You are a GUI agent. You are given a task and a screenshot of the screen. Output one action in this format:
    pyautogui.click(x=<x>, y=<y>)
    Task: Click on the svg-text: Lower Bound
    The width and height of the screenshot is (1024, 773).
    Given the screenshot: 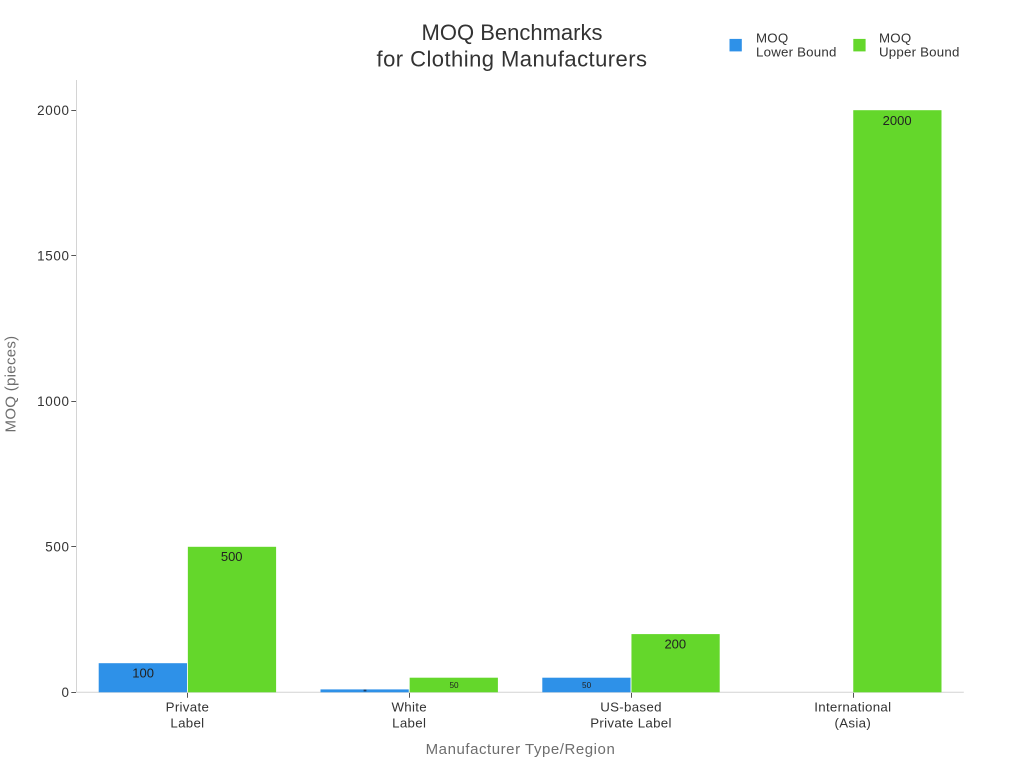 What is the action you would take?
    pyautogui.click(x=796, y=52)
    